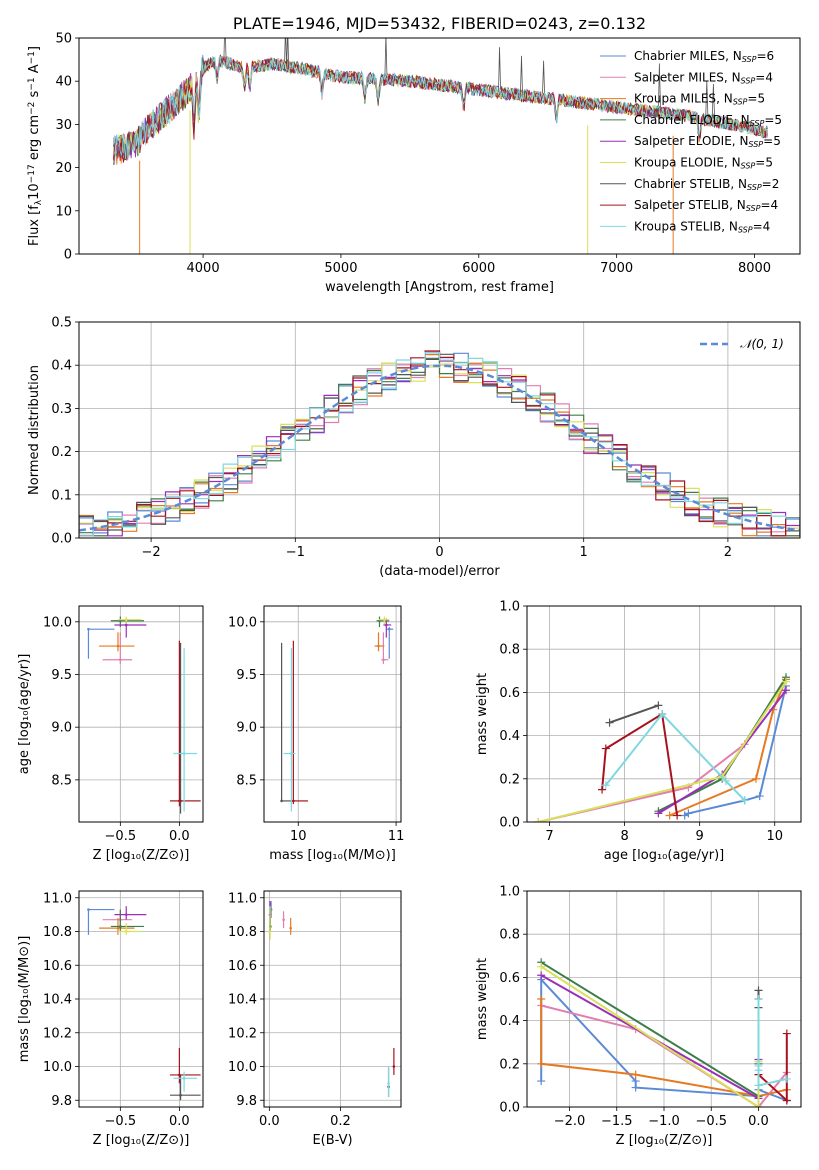 This screenshot has height=1170, width=819. What do you see at coordinates (63, 39) in the screenshot?
I see `y-tick-label: 50` at bounding box center [63, 39].